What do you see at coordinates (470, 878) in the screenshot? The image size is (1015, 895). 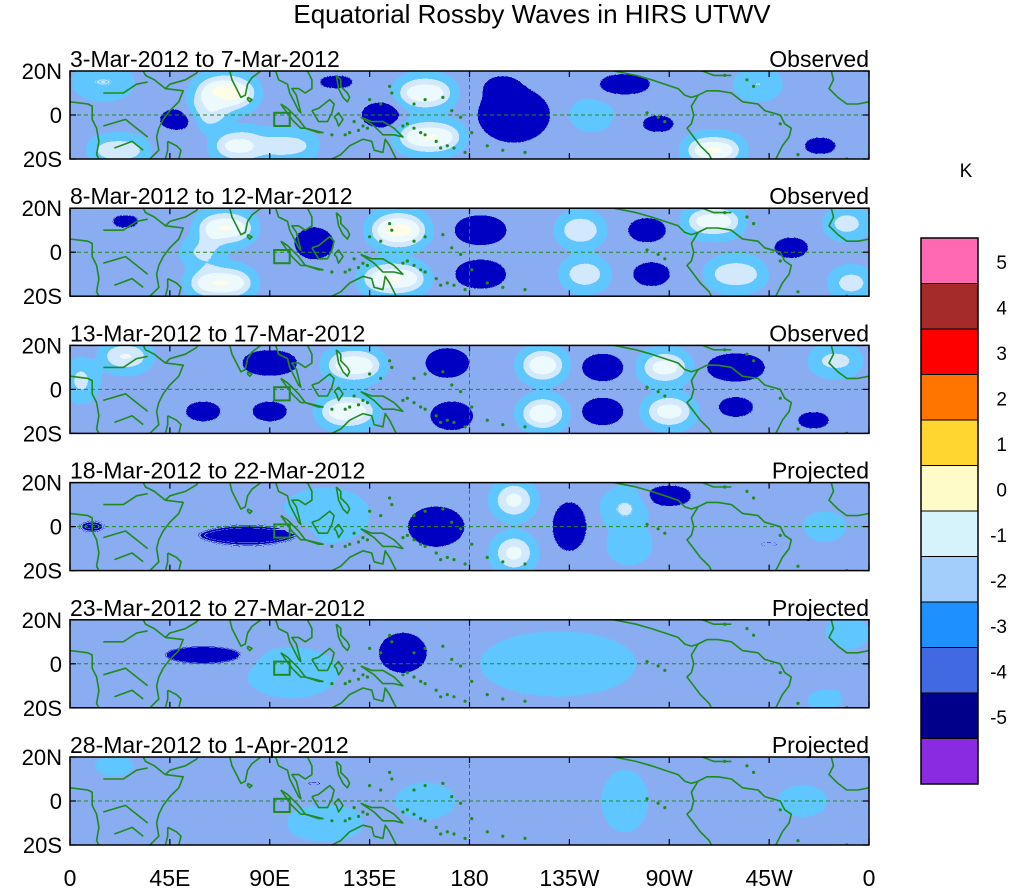 I see `x-axis: 0 45E 90E 135E 180 135W 90W 45W 0` at bounding box center [470, 878].